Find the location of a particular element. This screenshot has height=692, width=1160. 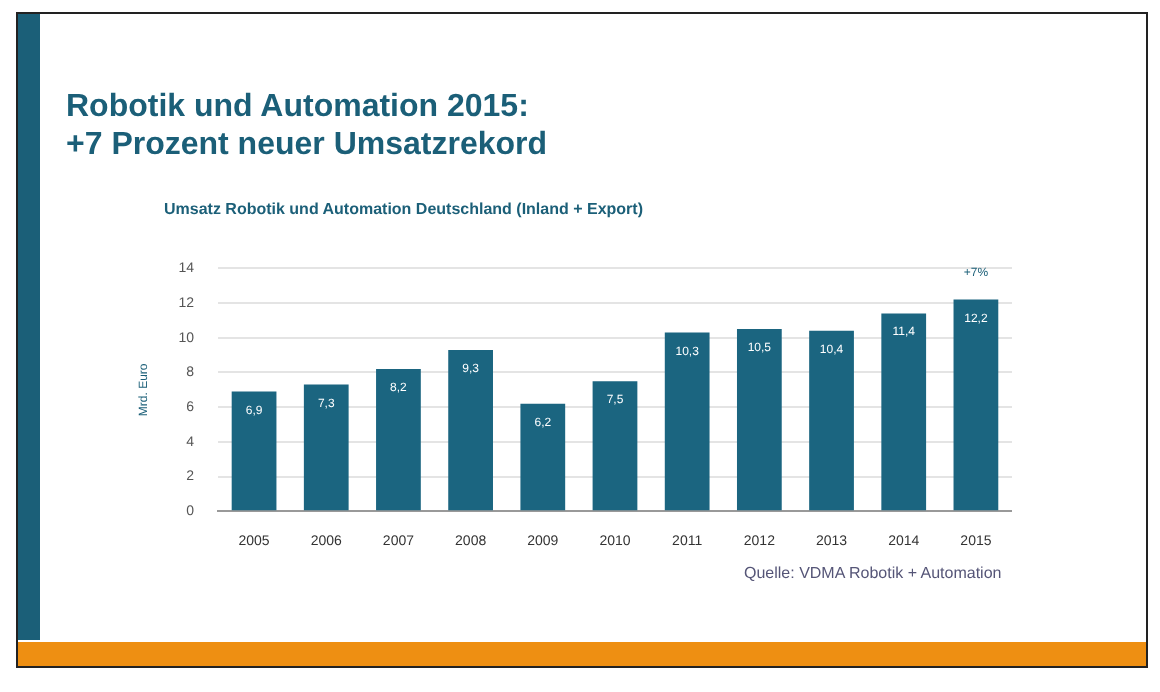

chart-title: Robotik und Automation 2015: +7 Prozent neuer Umsatzrekord is located at coordinates (307, 126).